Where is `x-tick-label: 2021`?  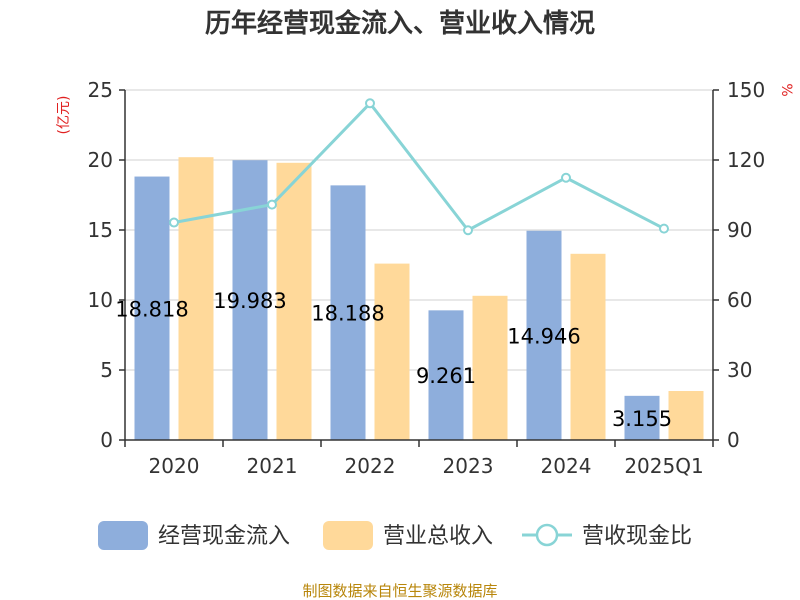
x-tick-label: 2021 is located at coordinates (272, 466).